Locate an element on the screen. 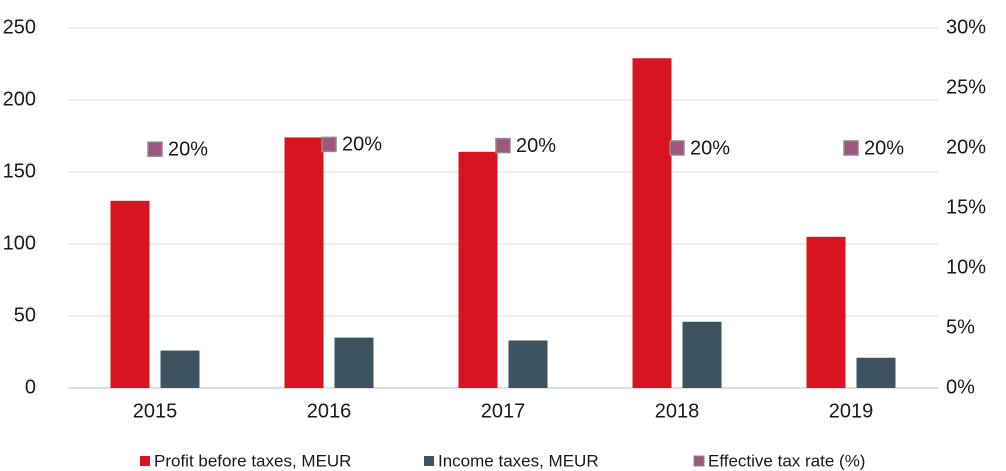 Image resolution: width=1006 pixels, height=471 pixels. y-tick-label: 200 is located at coordinates (19, 99).